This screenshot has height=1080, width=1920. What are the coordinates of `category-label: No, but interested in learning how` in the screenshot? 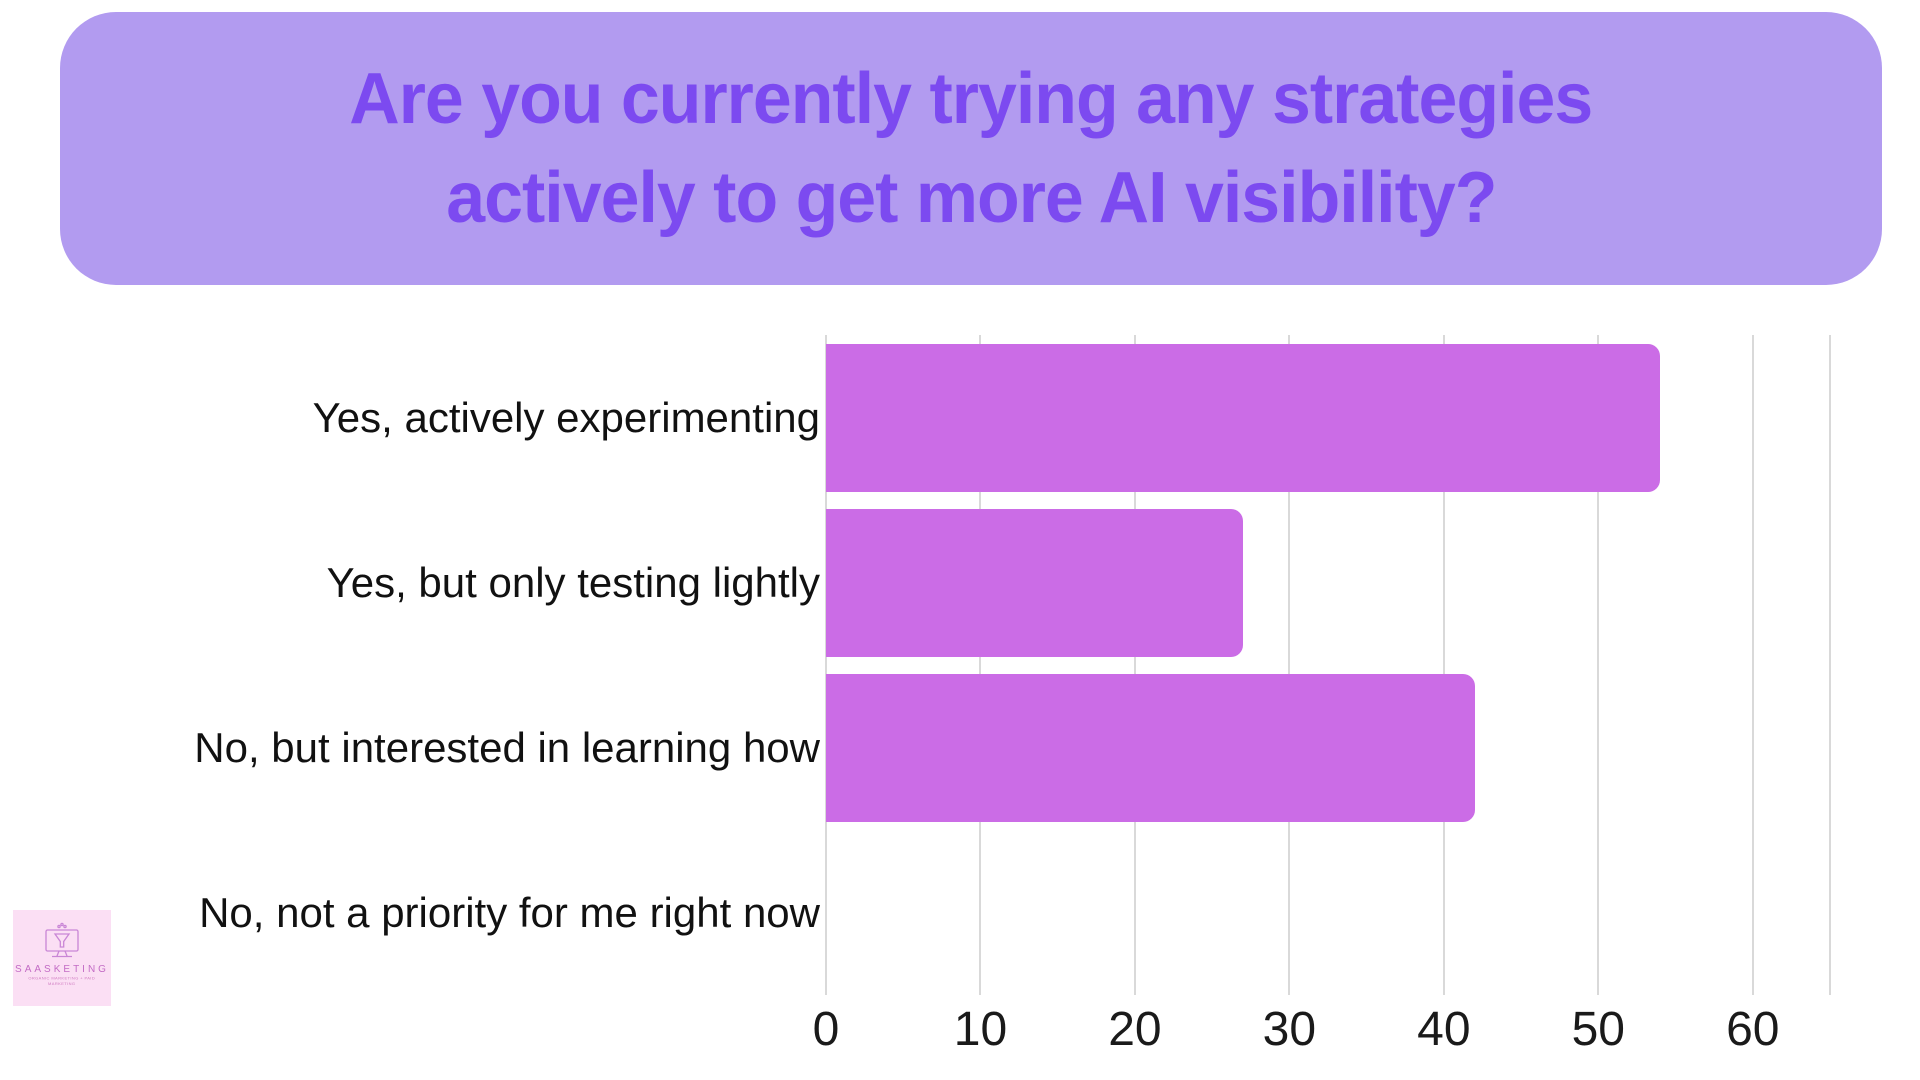 It's located at (507, 747).